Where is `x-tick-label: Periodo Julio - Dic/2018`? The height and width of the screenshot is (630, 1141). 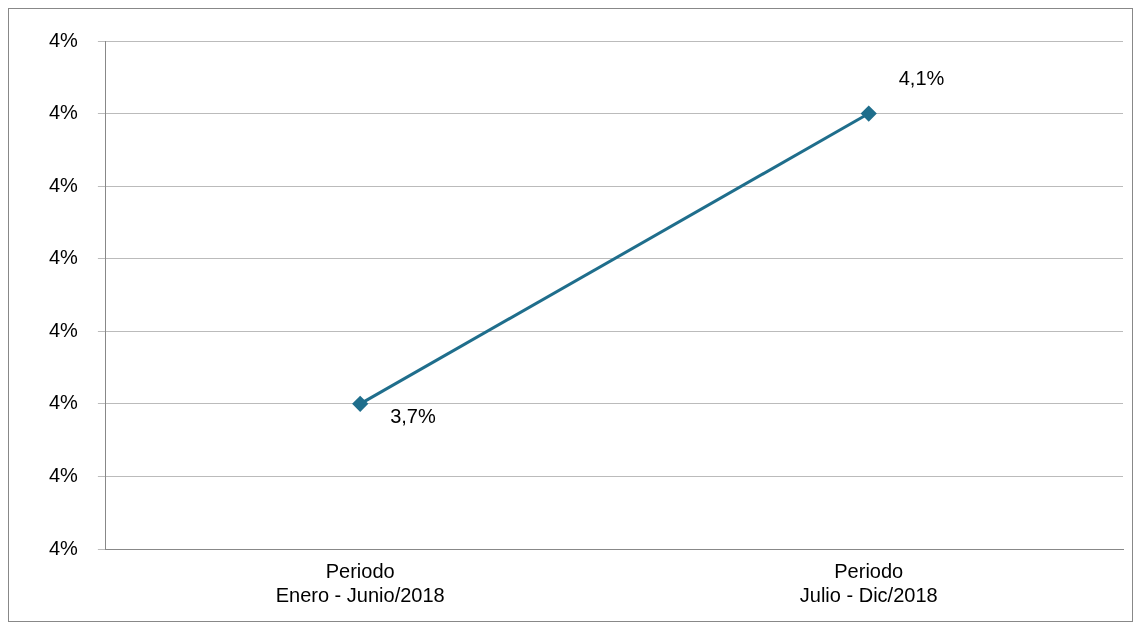 x-tick-label: Periodo Julio - Dic/2018 is located at coordinates (868, 582).